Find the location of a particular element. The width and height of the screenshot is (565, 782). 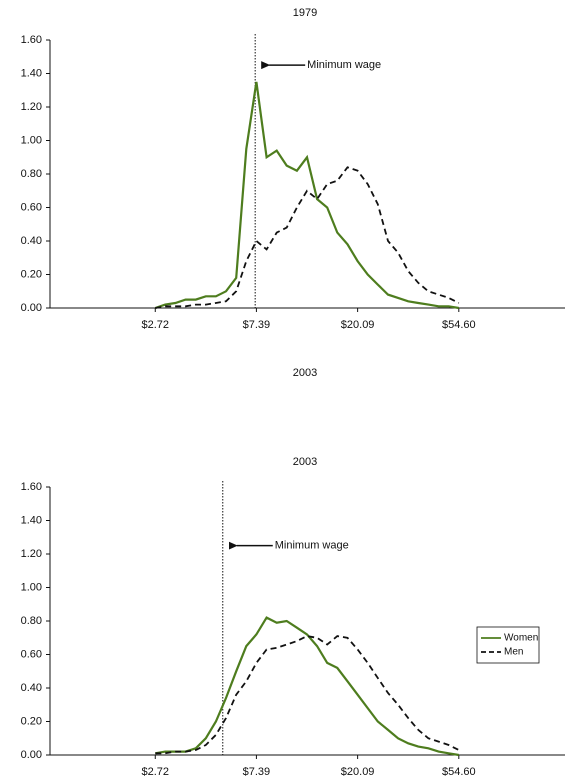

legend-label: Women is located at coordinates (521, 638).